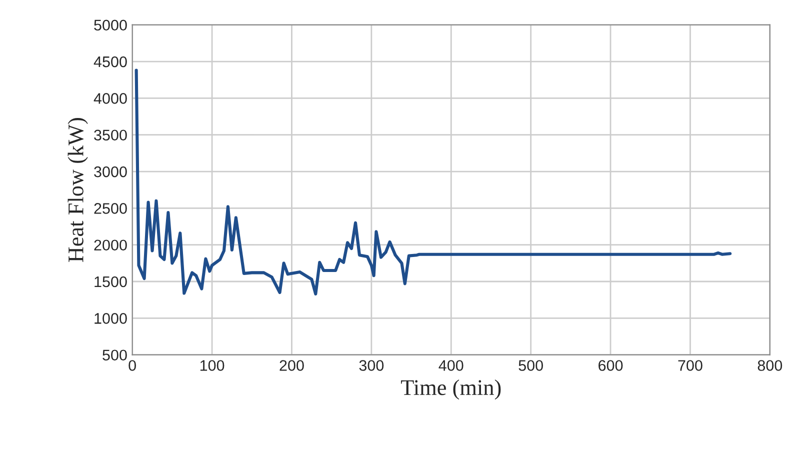  Describe the element at coordinates (770, 365) in the screenshot. I see `x-tick-label: 800` at that location.